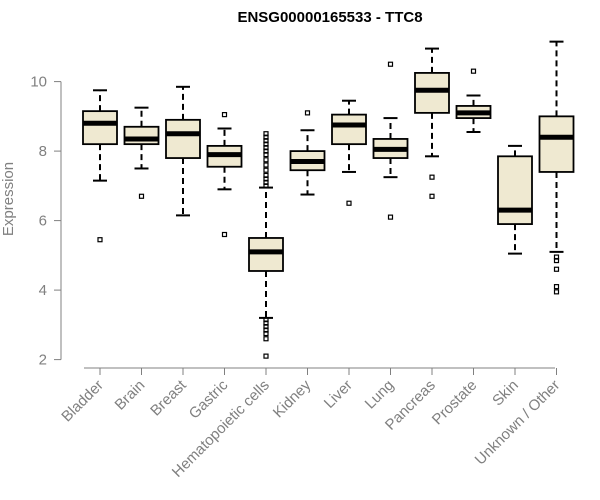  I want to click on y-tick-label: 4, so click(43, 290).